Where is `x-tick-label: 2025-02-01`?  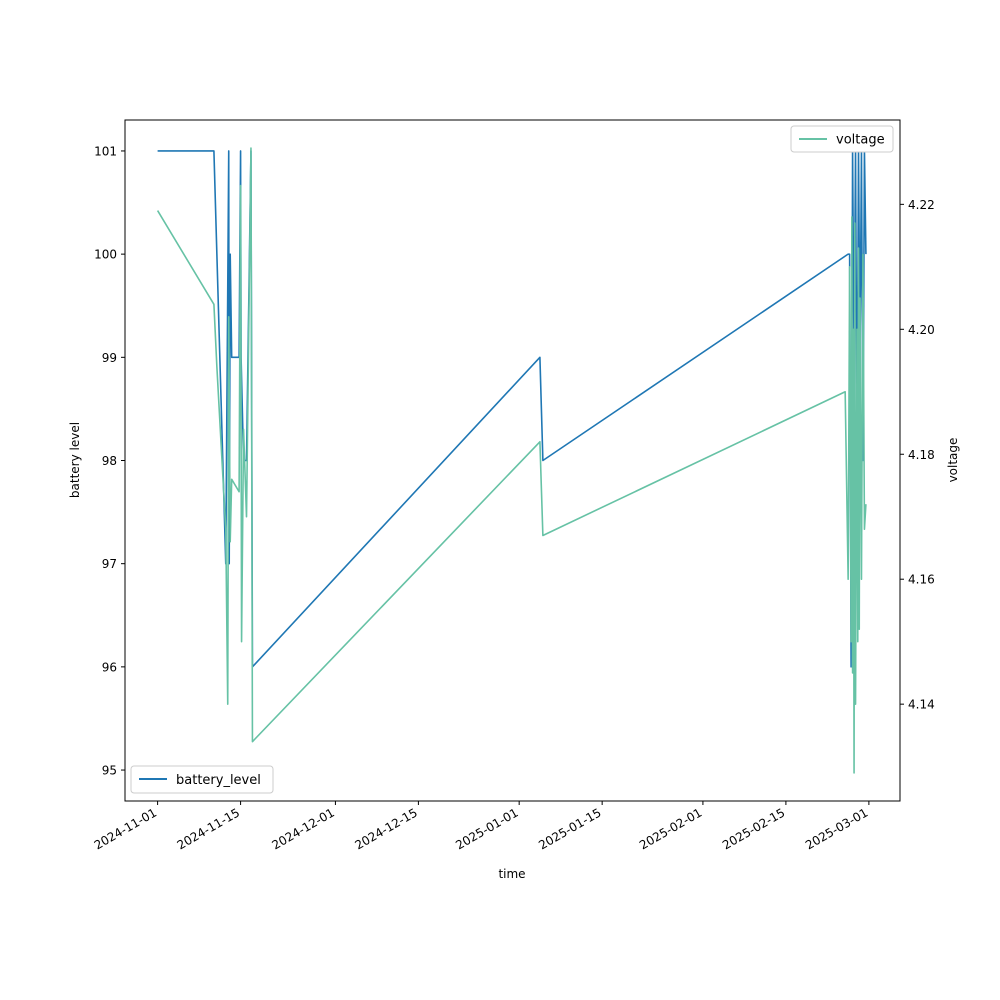
x-tick-label: 2025-02-01 is located at coordinates (670, 828).